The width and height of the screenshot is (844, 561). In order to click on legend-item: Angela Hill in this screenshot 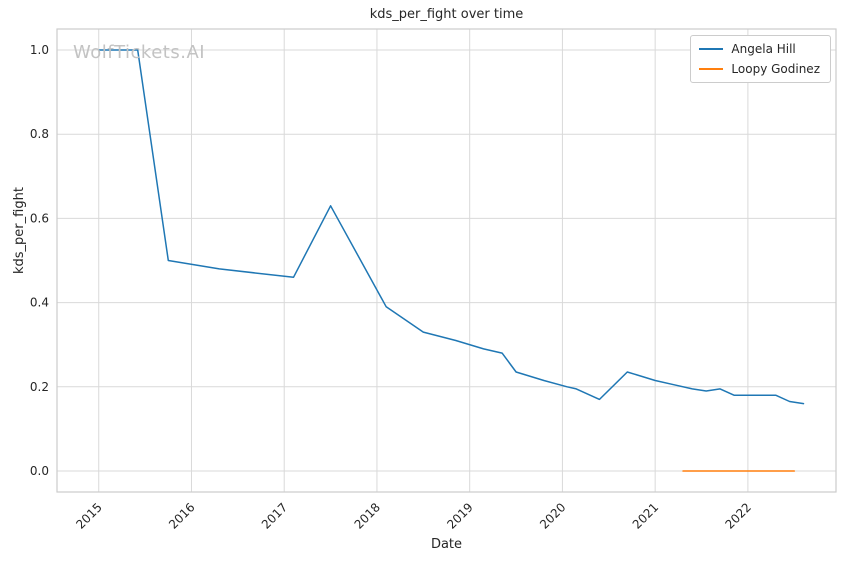, I will do `click(759, 49)`.